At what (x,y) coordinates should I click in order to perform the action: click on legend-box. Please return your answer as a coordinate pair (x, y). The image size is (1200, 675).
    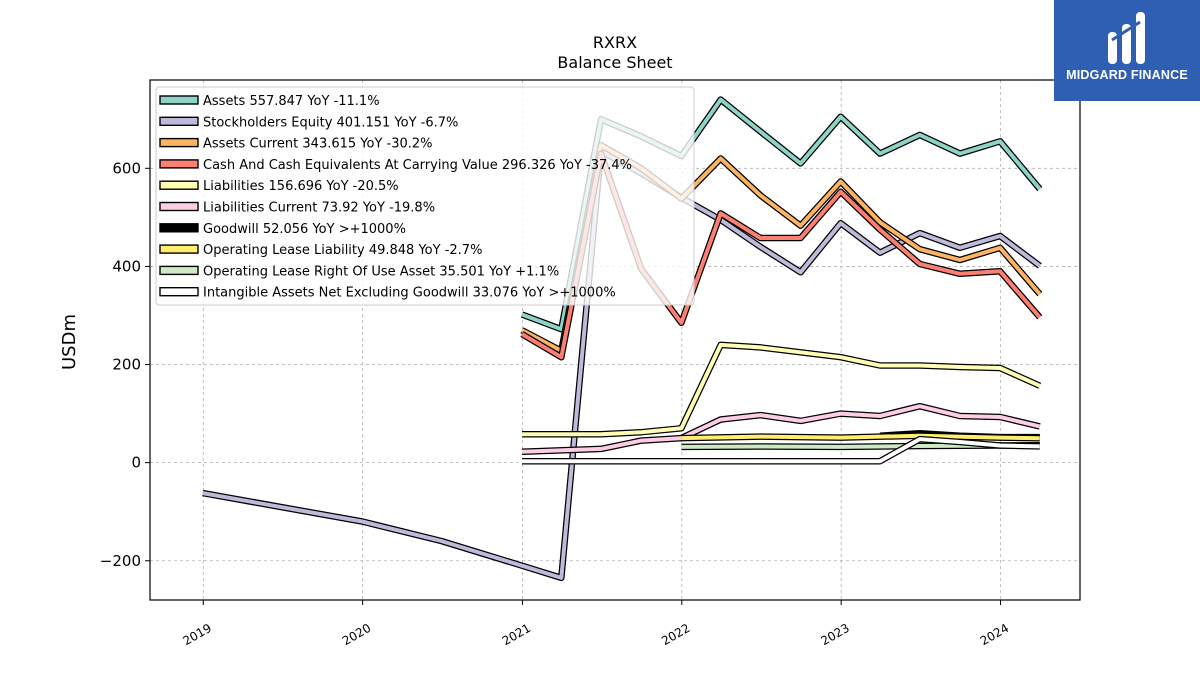
    Looking at the image, I should click on (425, 196).